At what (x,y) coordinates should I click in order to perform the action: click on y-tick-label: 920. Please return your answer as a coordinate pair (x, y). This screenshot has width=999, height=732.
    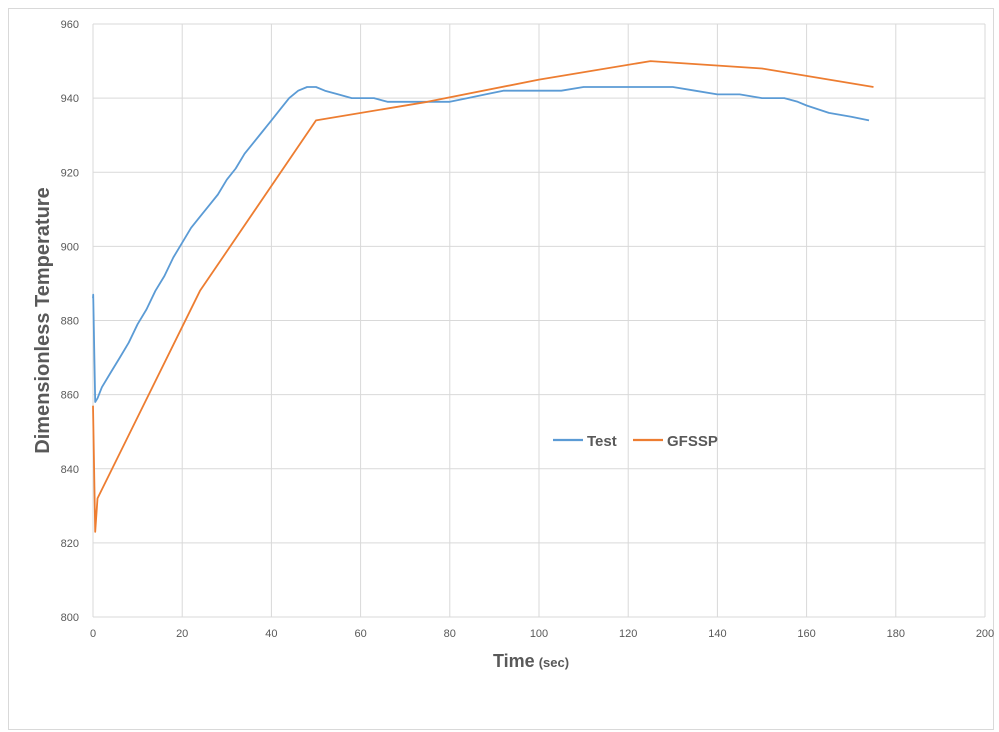
    Looking at the image, I should click on (70, 173).